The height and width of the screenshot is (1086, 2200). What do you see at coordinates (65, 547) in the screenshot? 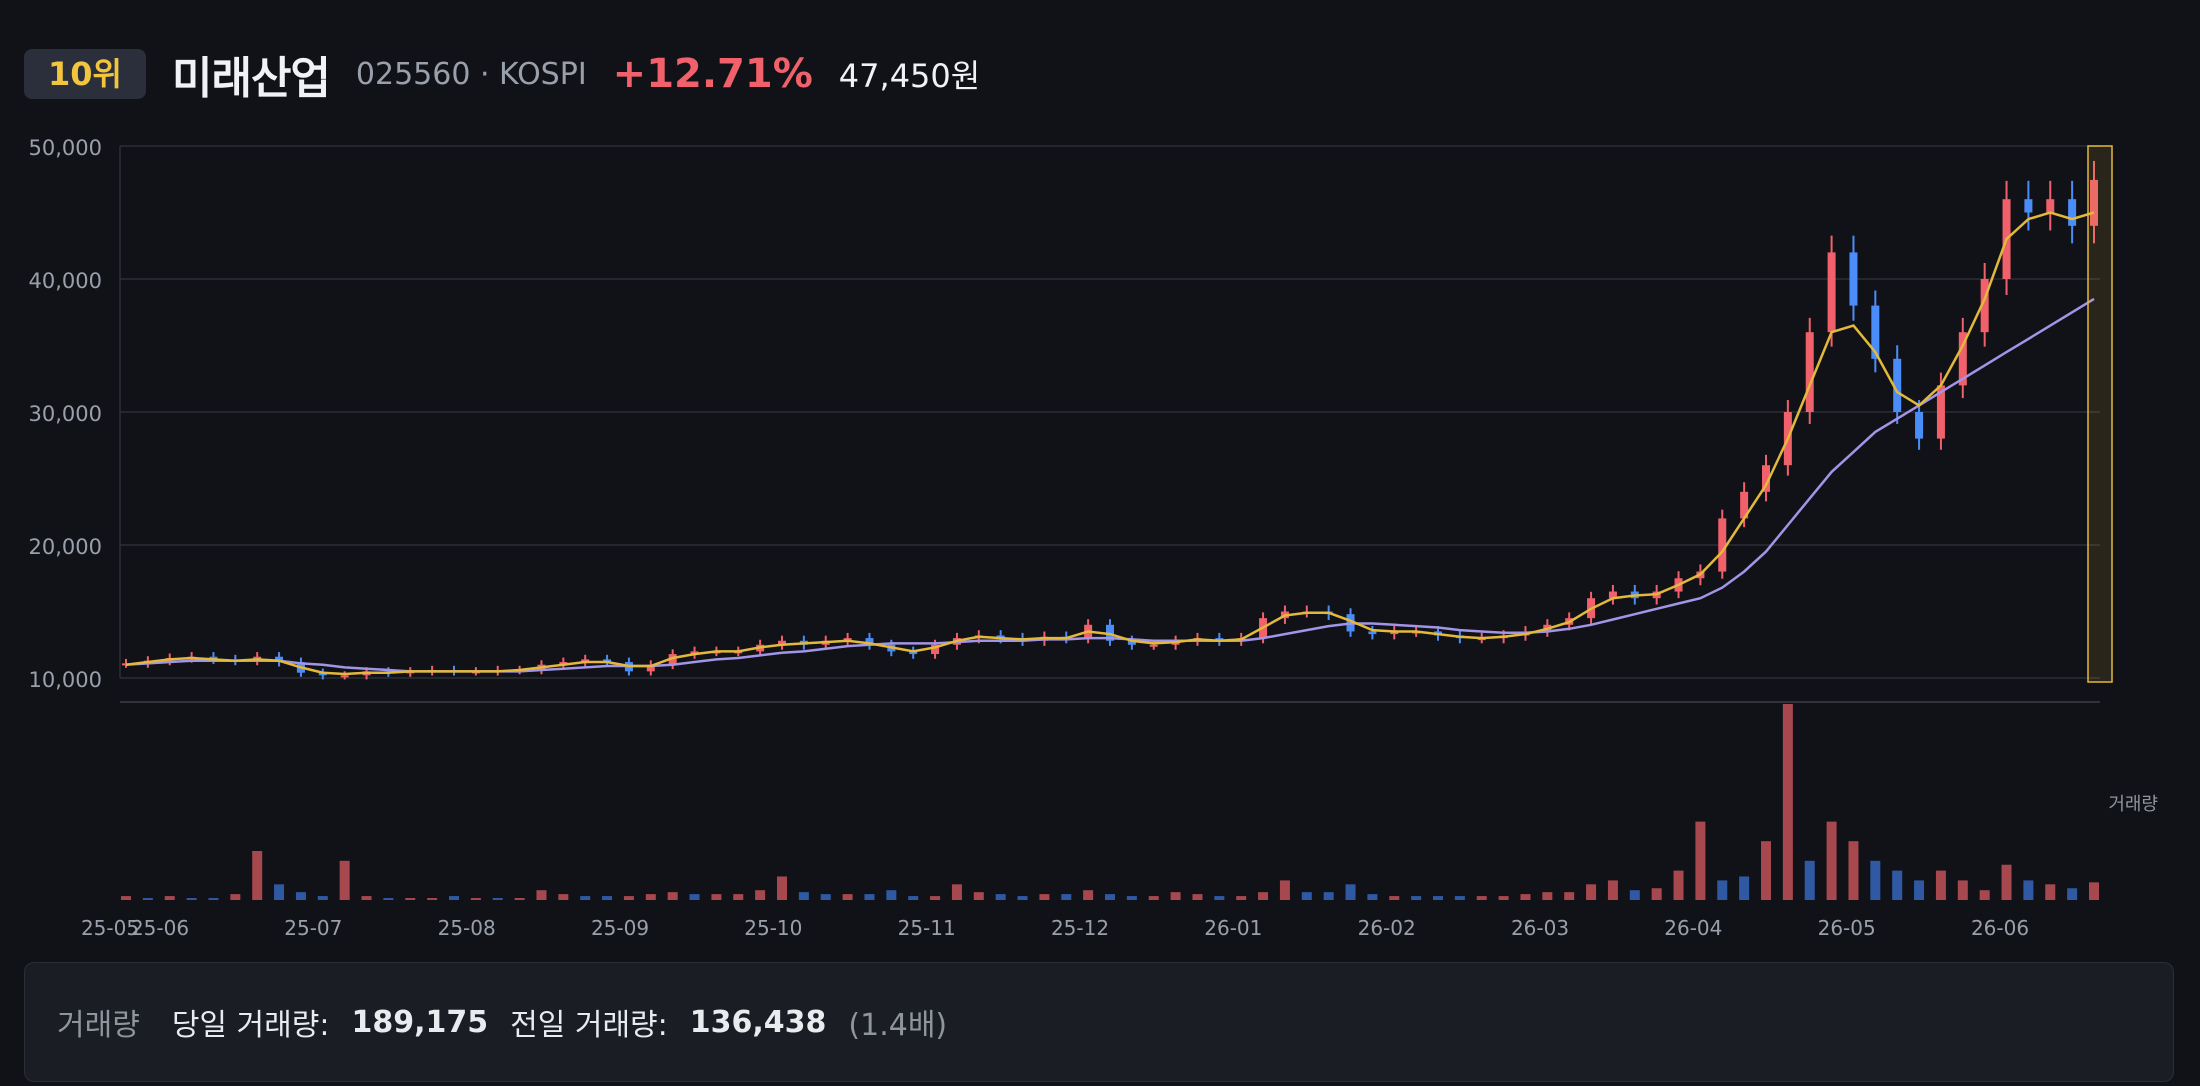
I see `y-tick-label: 20,000` at bounding box center [65, 547].